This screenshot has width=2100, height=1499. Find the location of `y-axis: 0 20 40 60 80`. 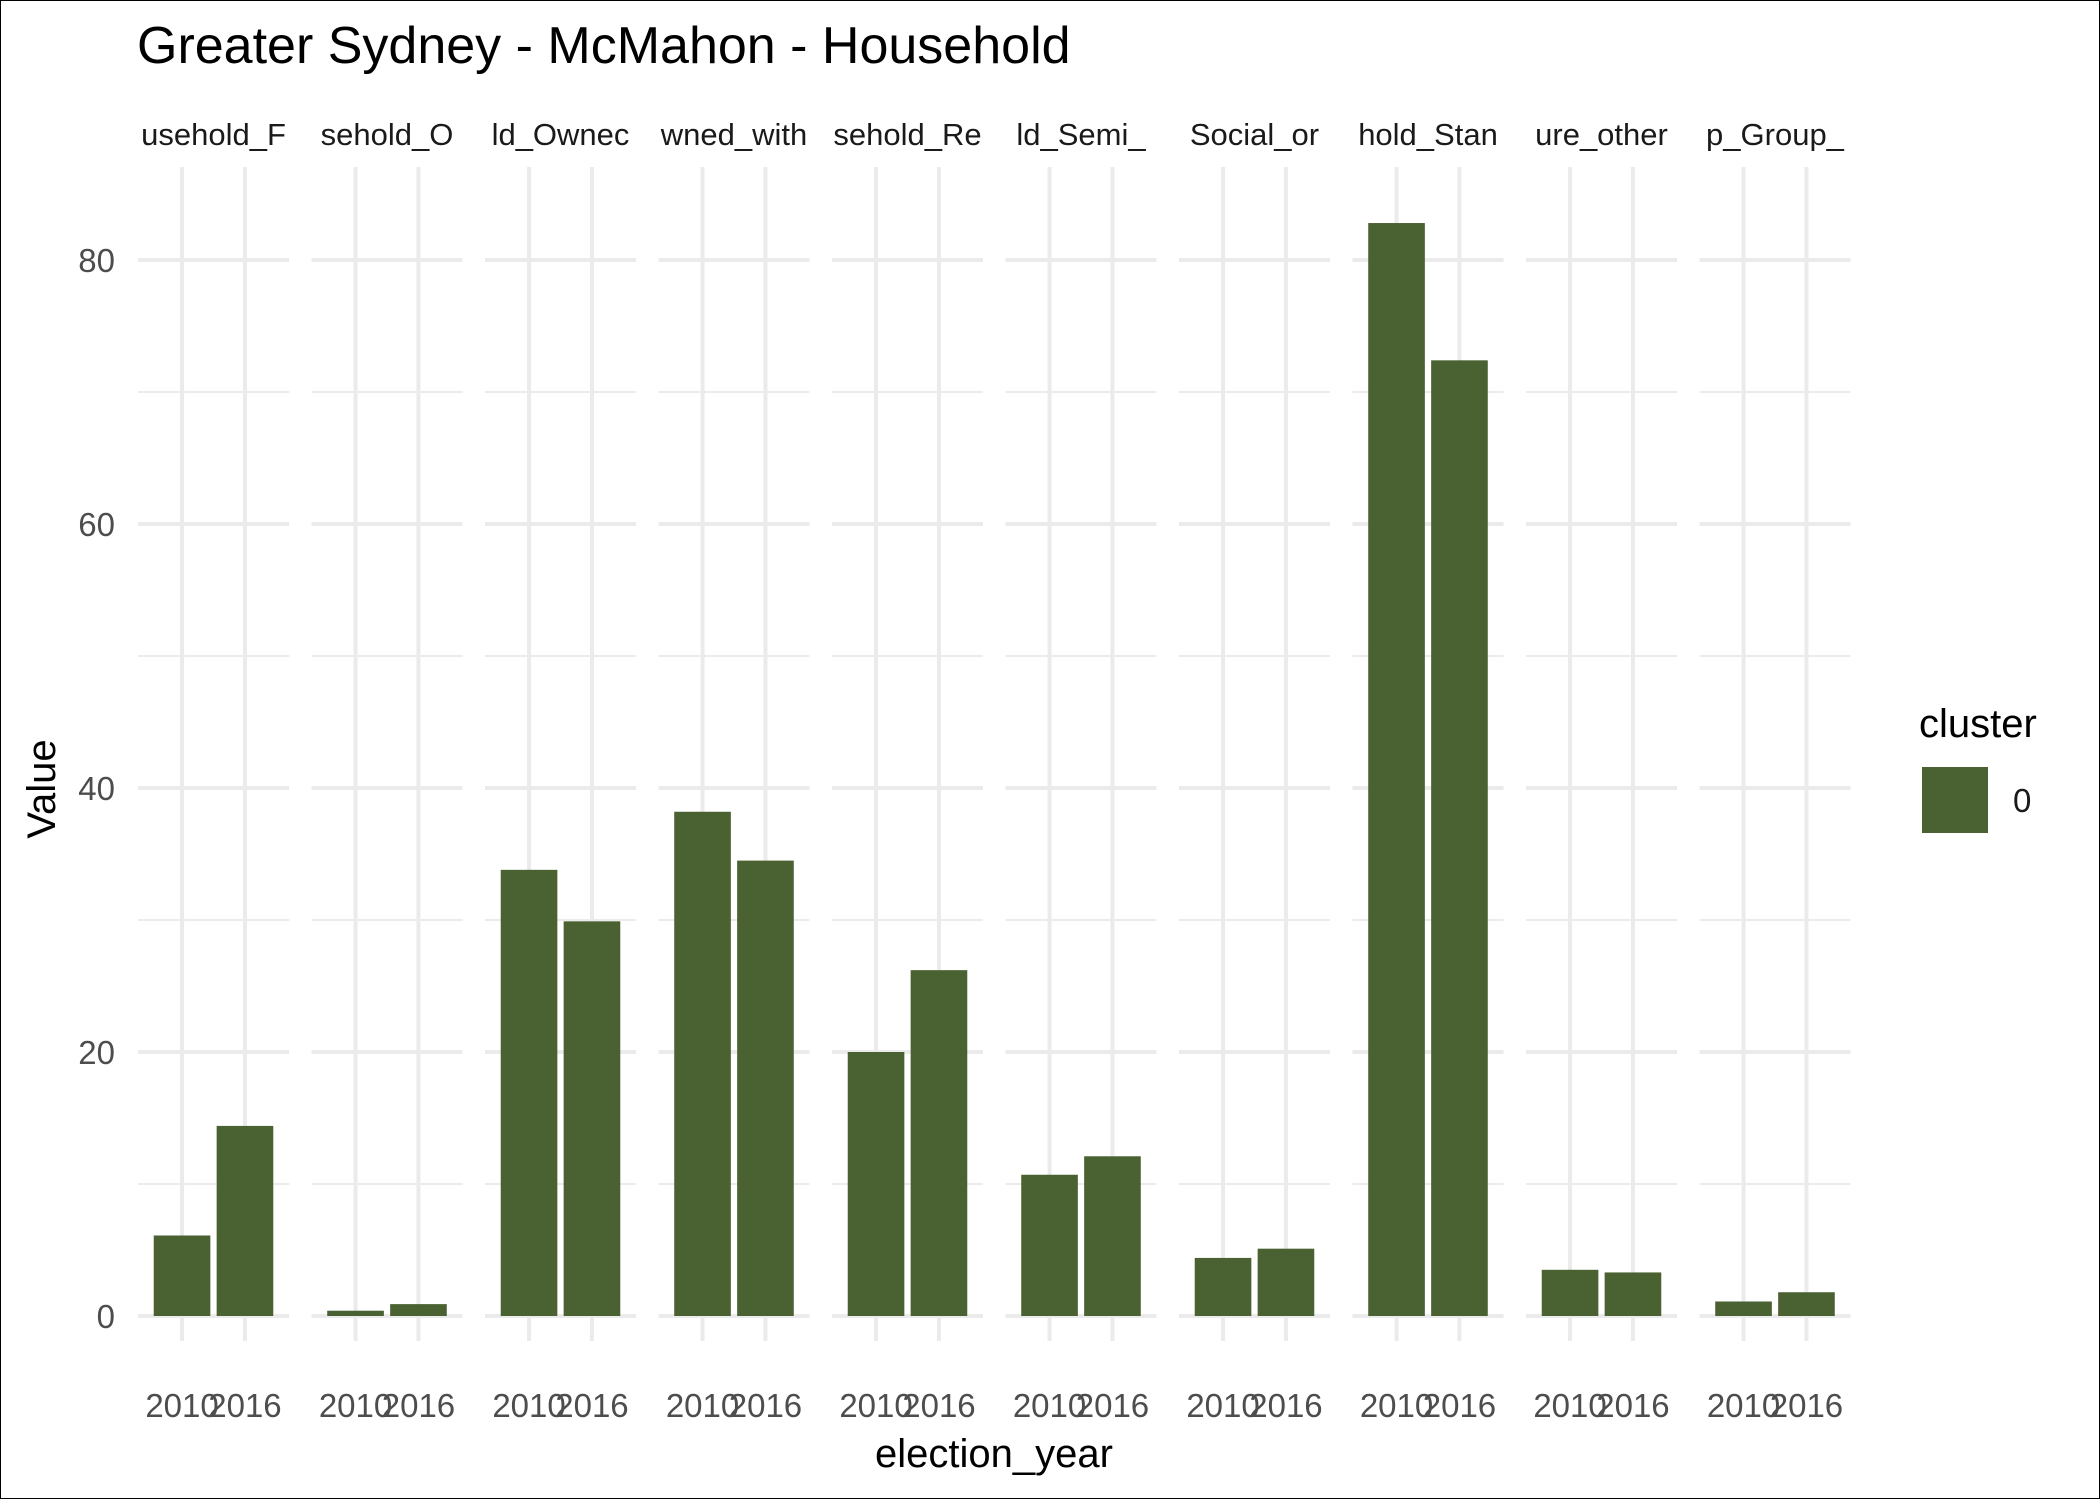

y-axis: 0 20 40 60 80 is located at coordinates (96, 788).